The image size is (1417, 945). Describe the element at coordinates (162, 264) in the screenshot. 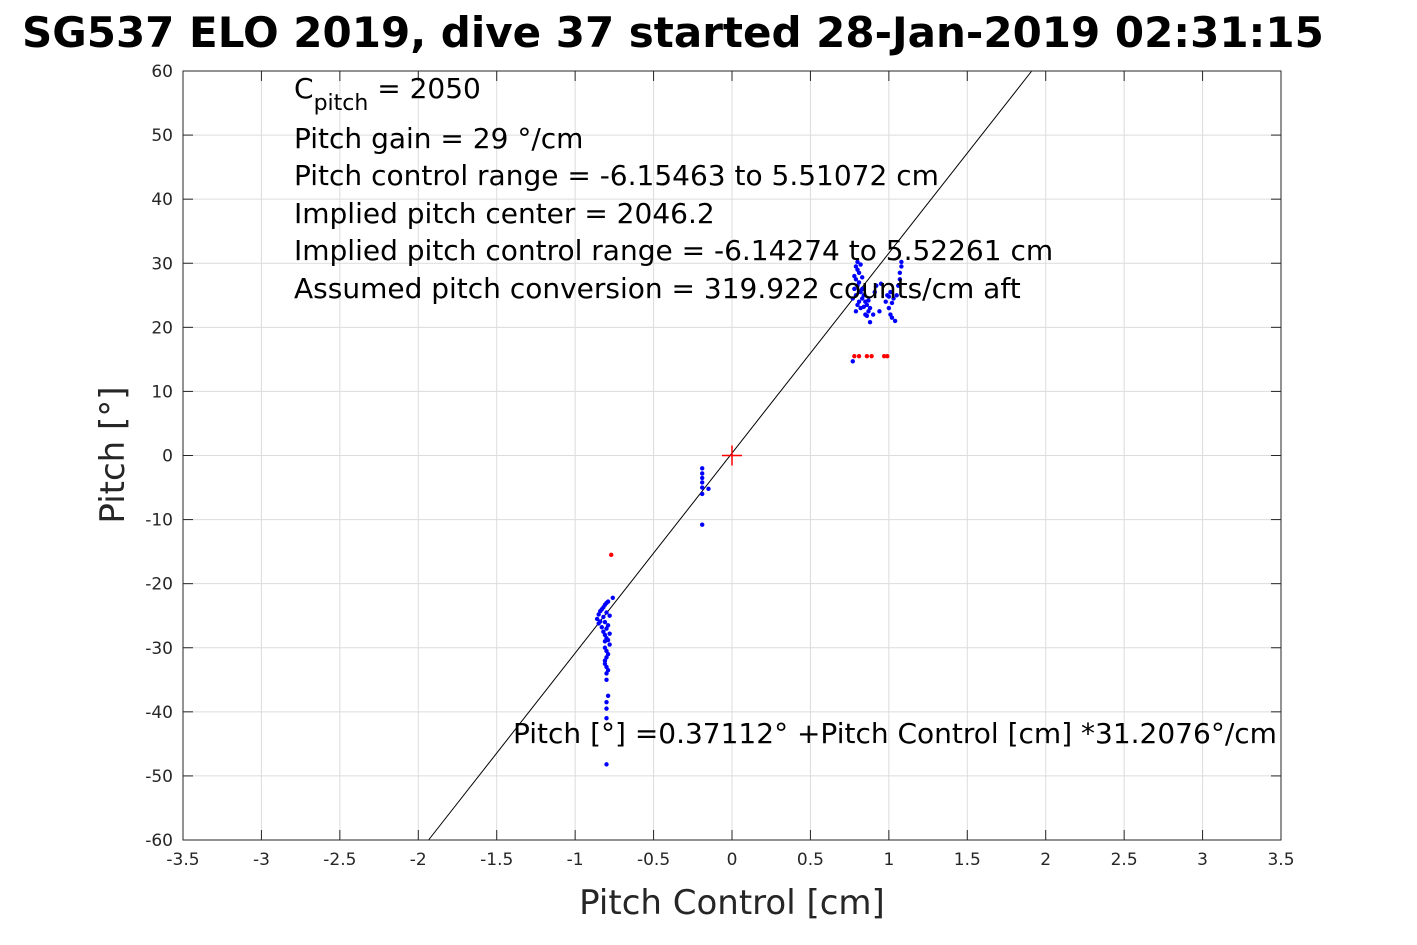

I see `y-tick-label: 30` at that location.